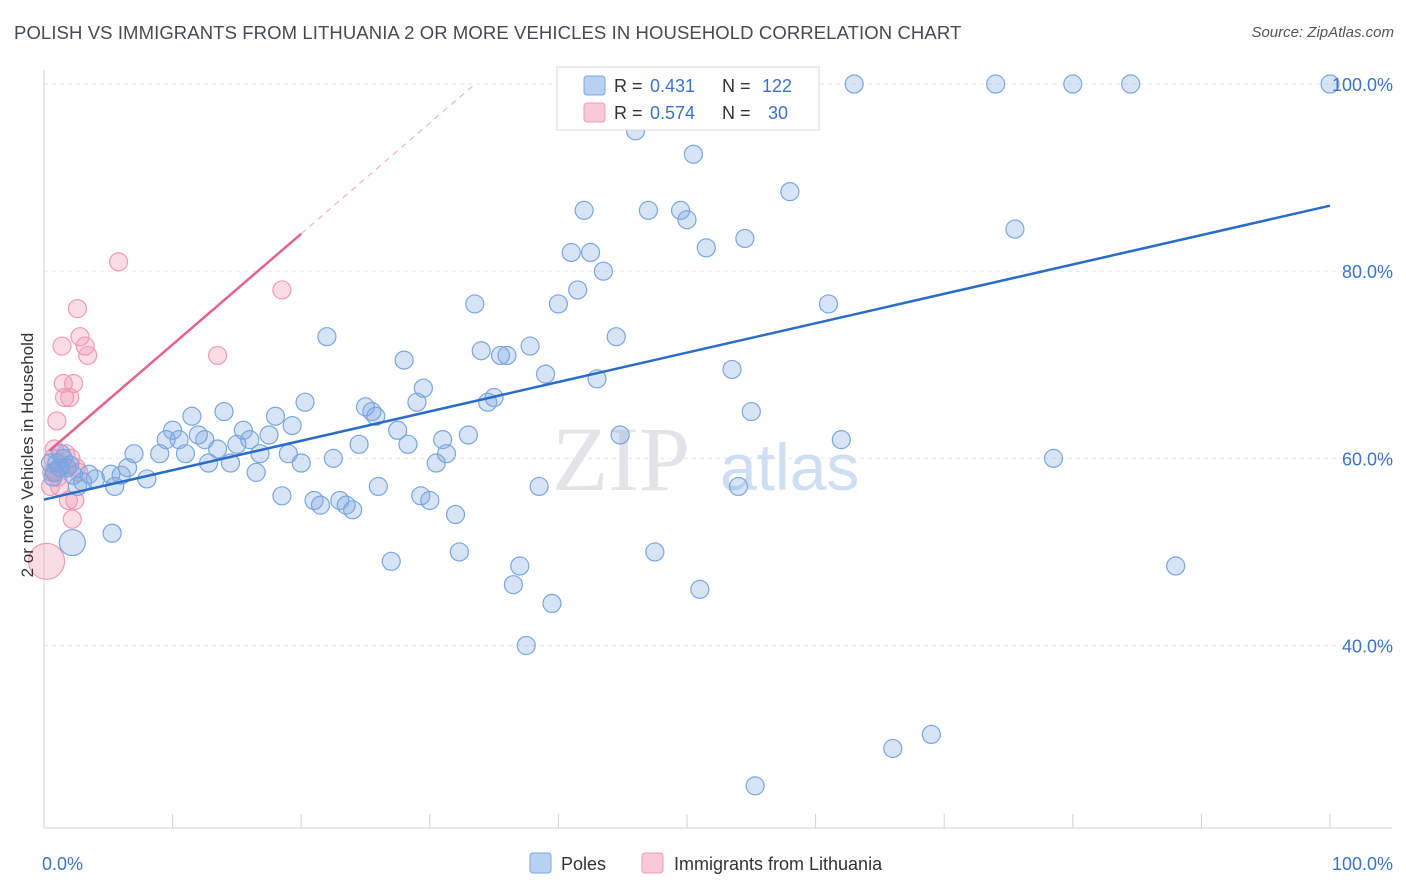 The image size is (1406, 892). I want to click on y-tick-label: 100.0%, so click(1362, 85).